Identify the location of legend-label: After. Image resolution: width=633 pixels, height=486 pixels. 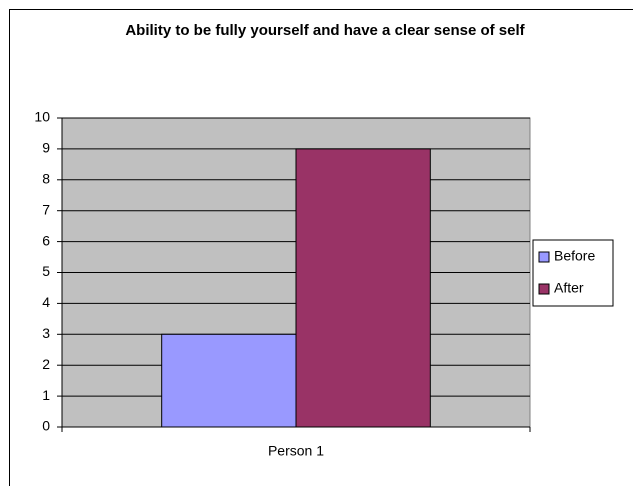
(569, 288).